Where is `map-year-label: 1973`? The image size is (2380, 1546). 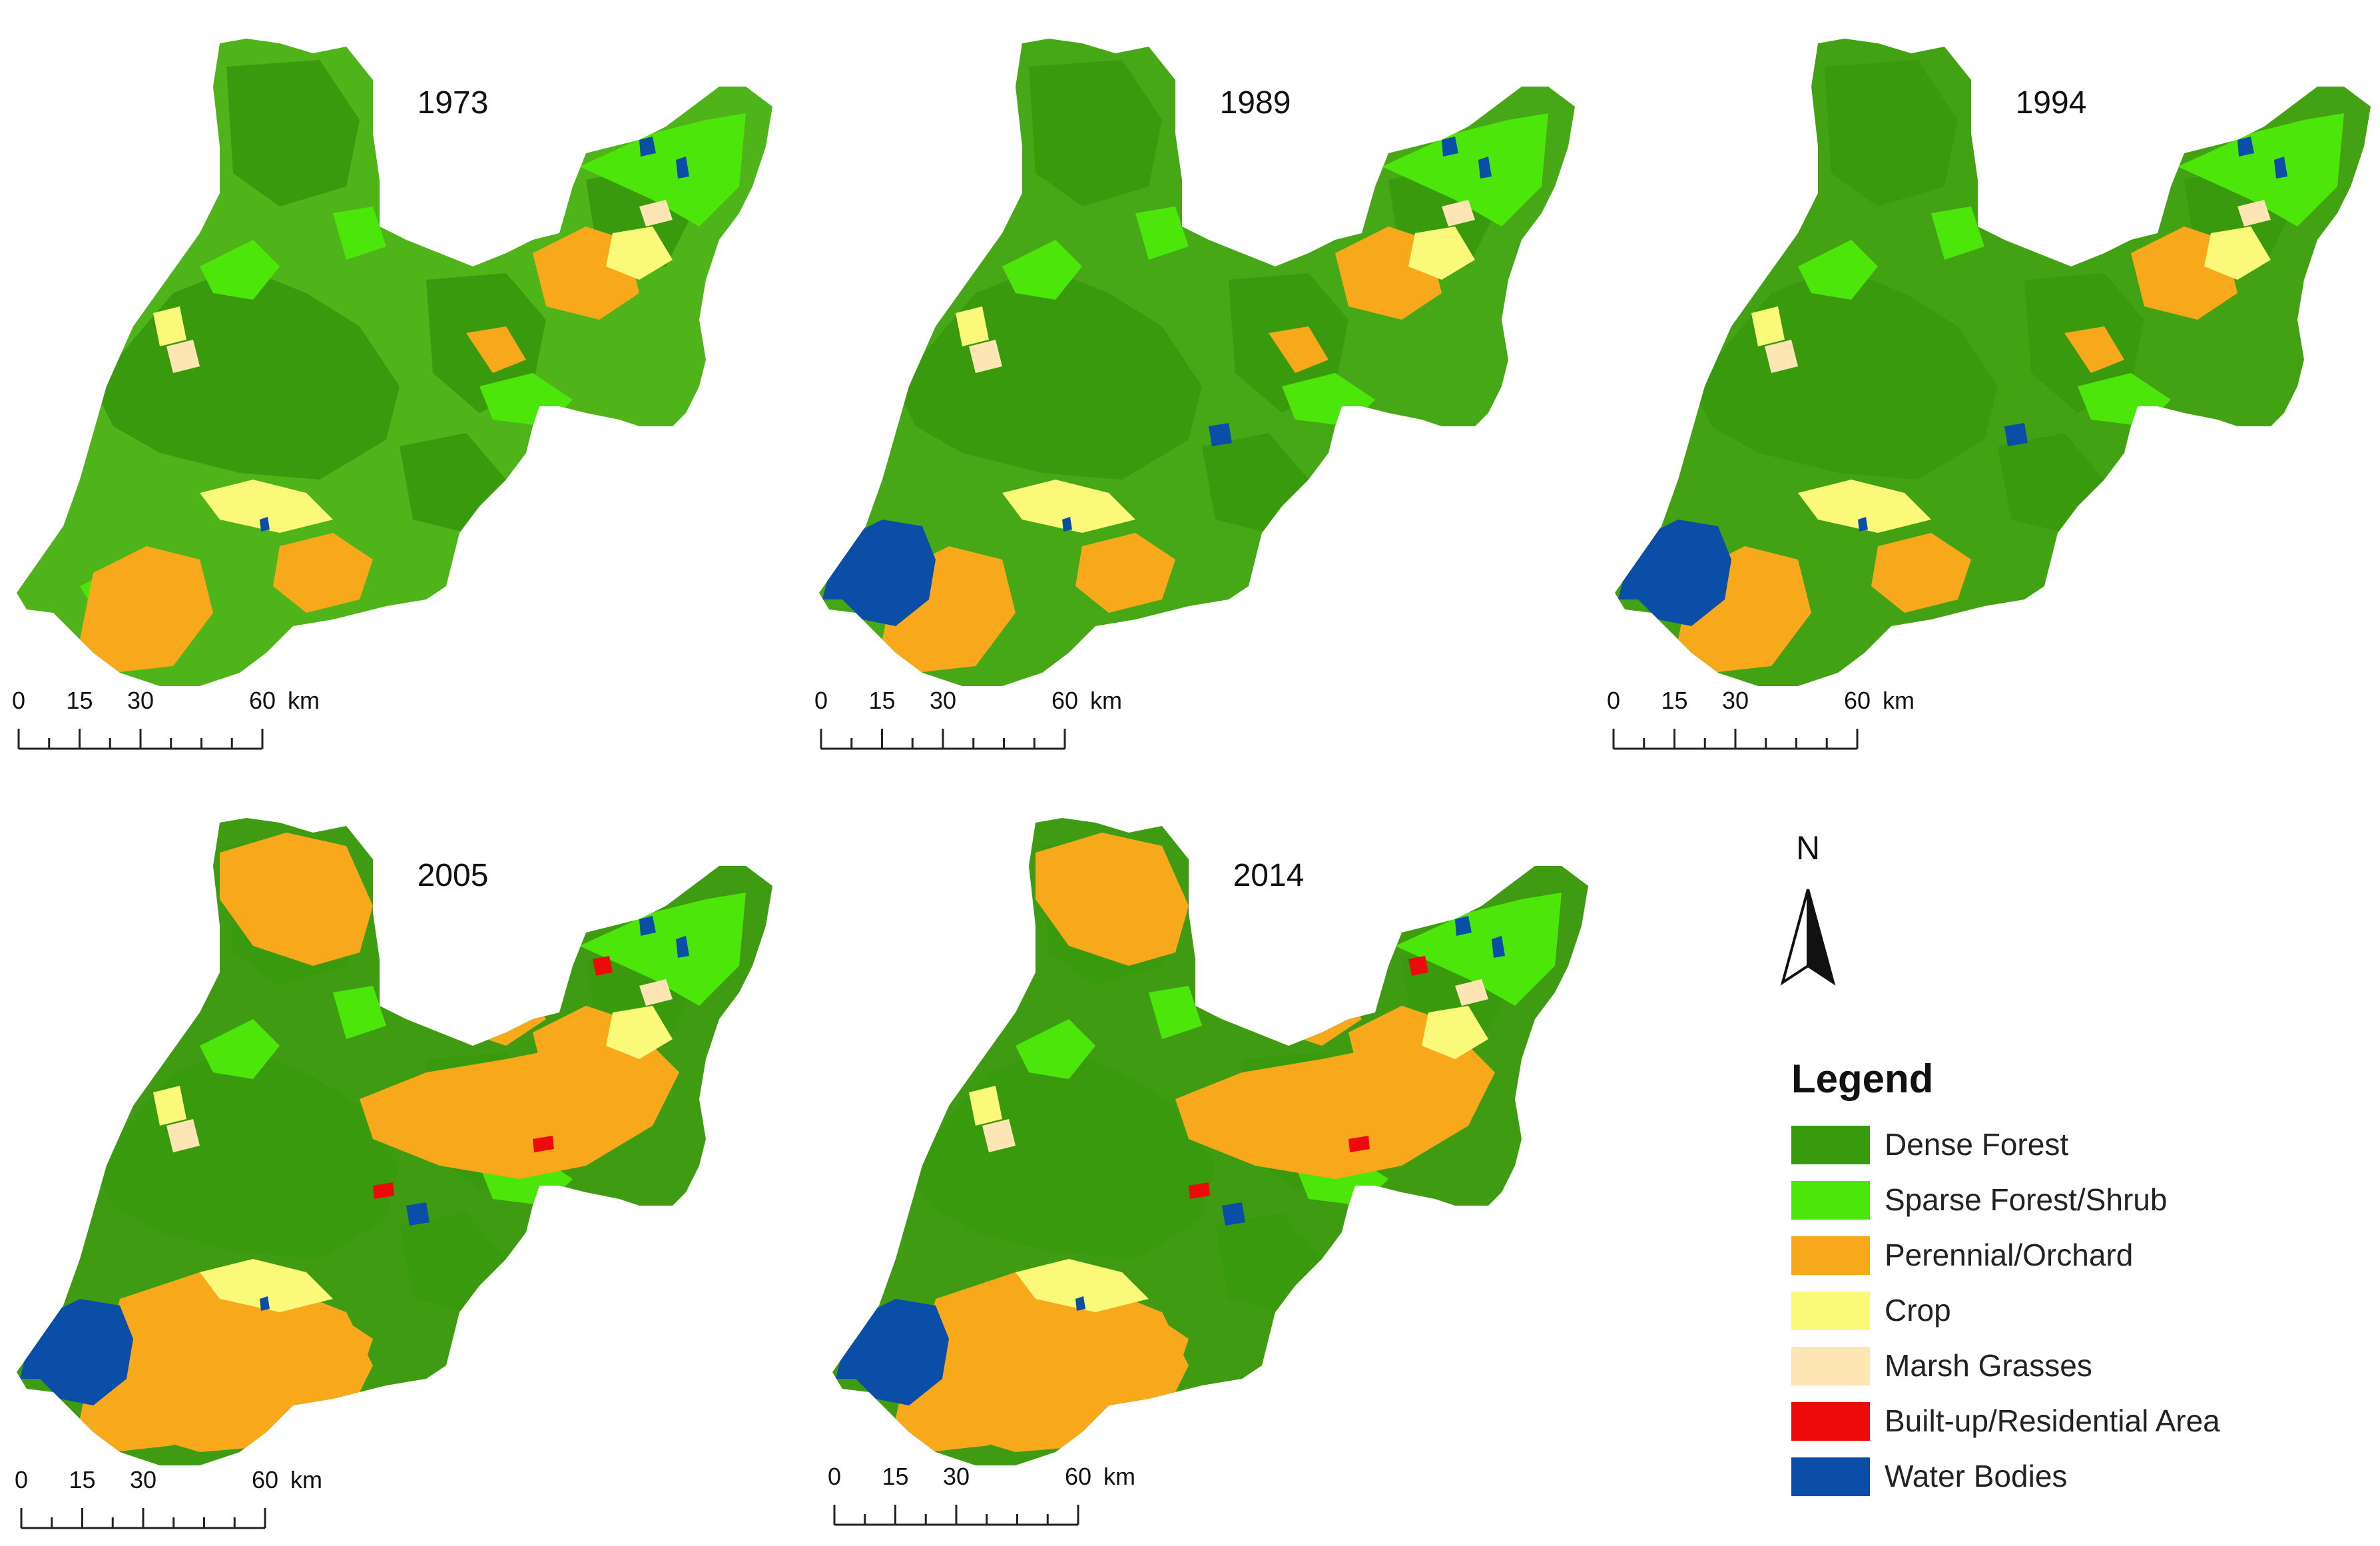 map-year-label: 1973 is located at coordinates (453, 103).